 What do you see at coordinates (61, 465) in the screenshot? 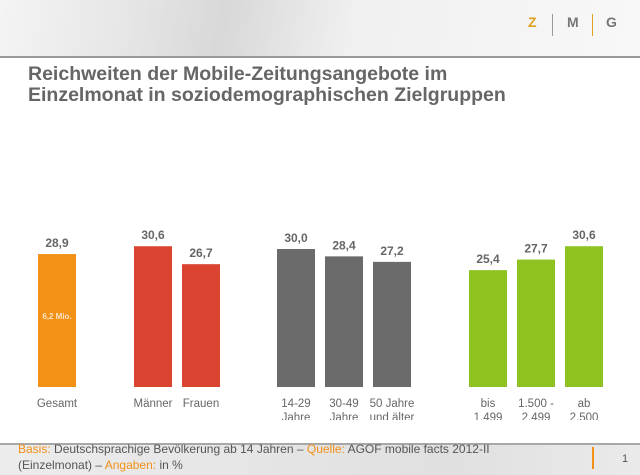
I see `einzelmonat-text: (Einzelmonat) –` at bounding box center [61, 465].